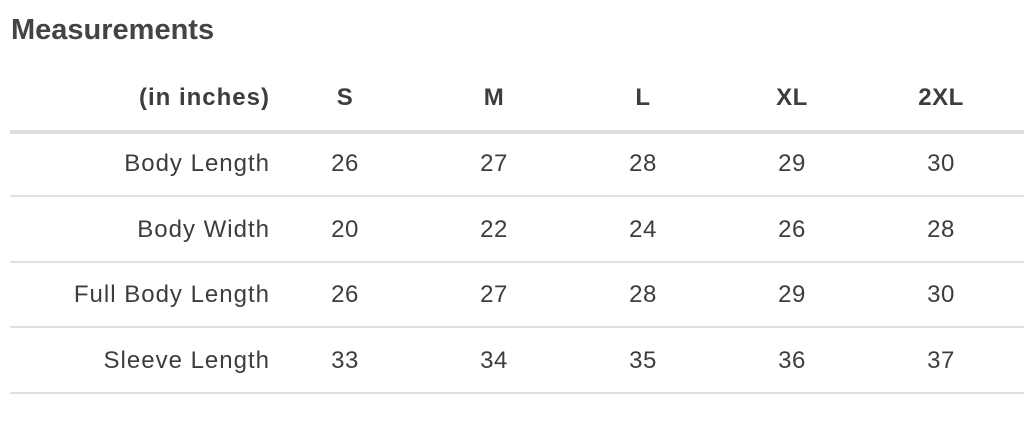 The height and width of the screenshot is (422, 1024). Describe the element at coordinates (643, 229) in the screenshot. I see `table-cell: 24` at that location.